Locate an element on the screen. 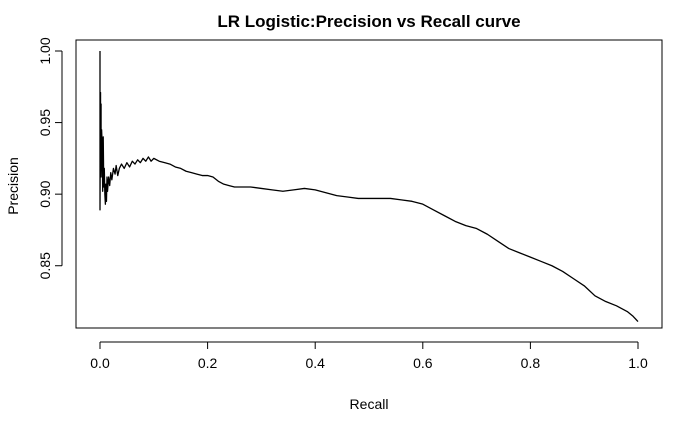  y-tick-label: 0.90 is located at coordinates (45, 193).